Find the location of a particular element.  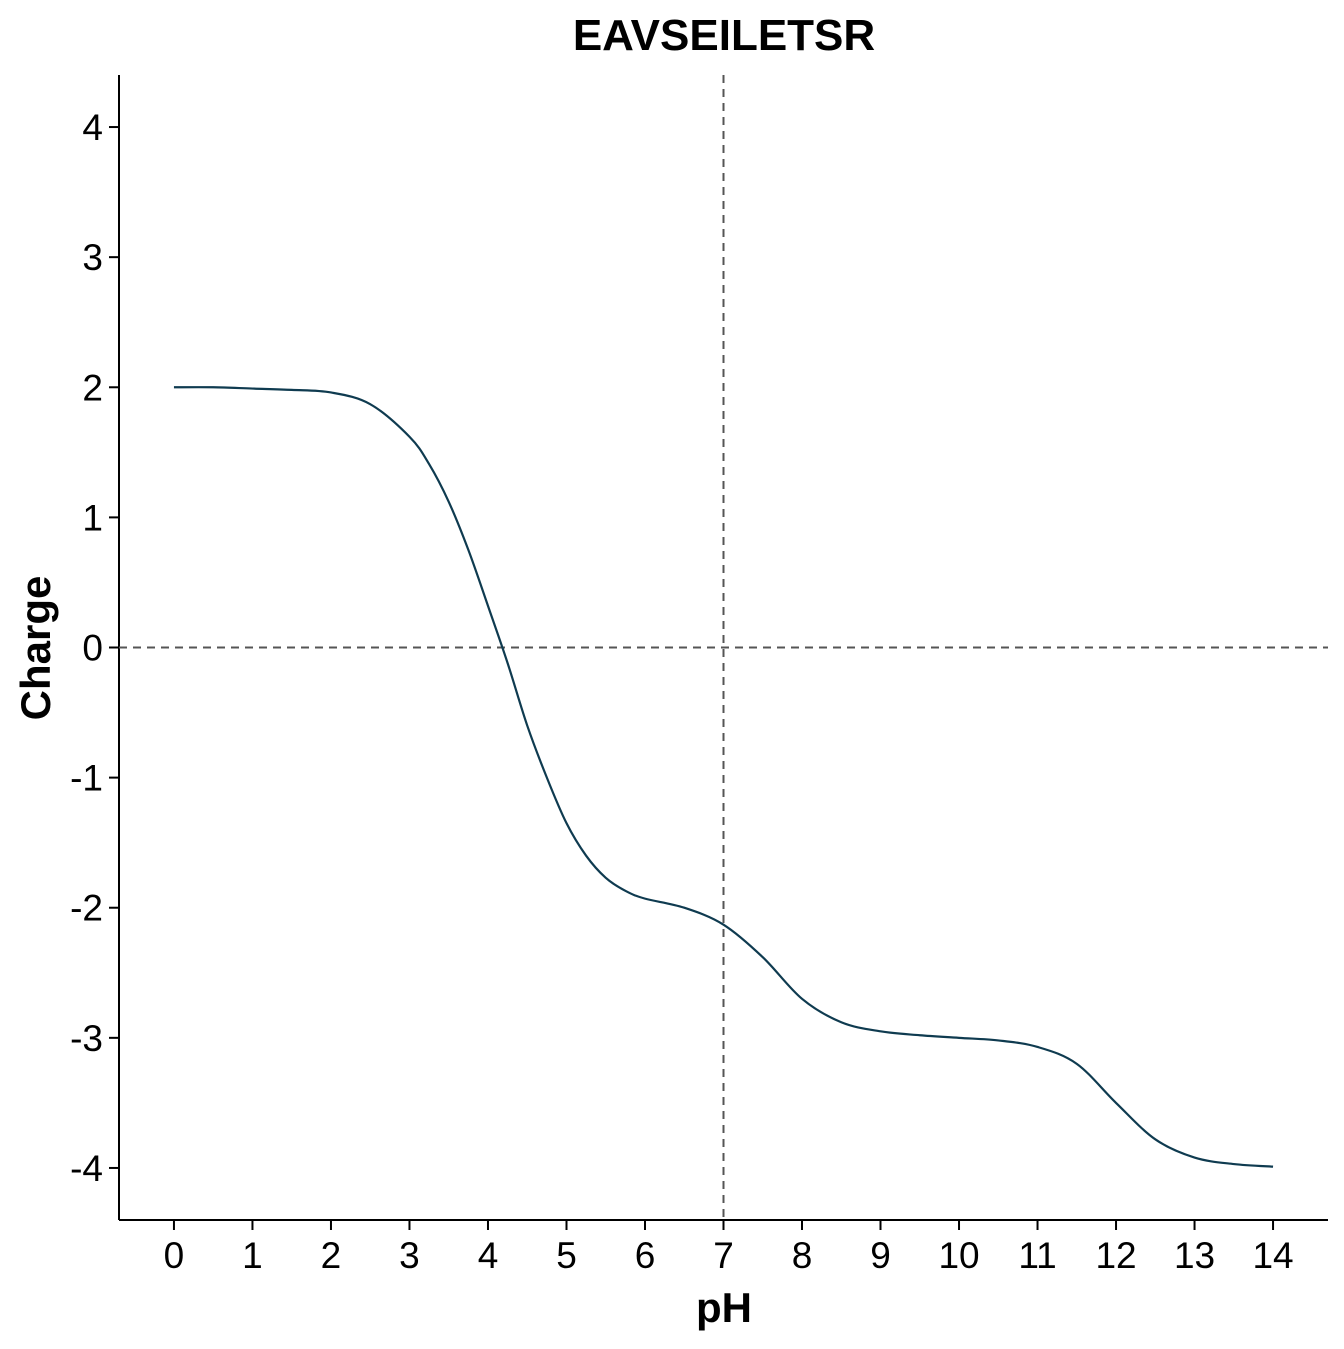

x-tick-label: 6 is located at coordinates (645, 1255).